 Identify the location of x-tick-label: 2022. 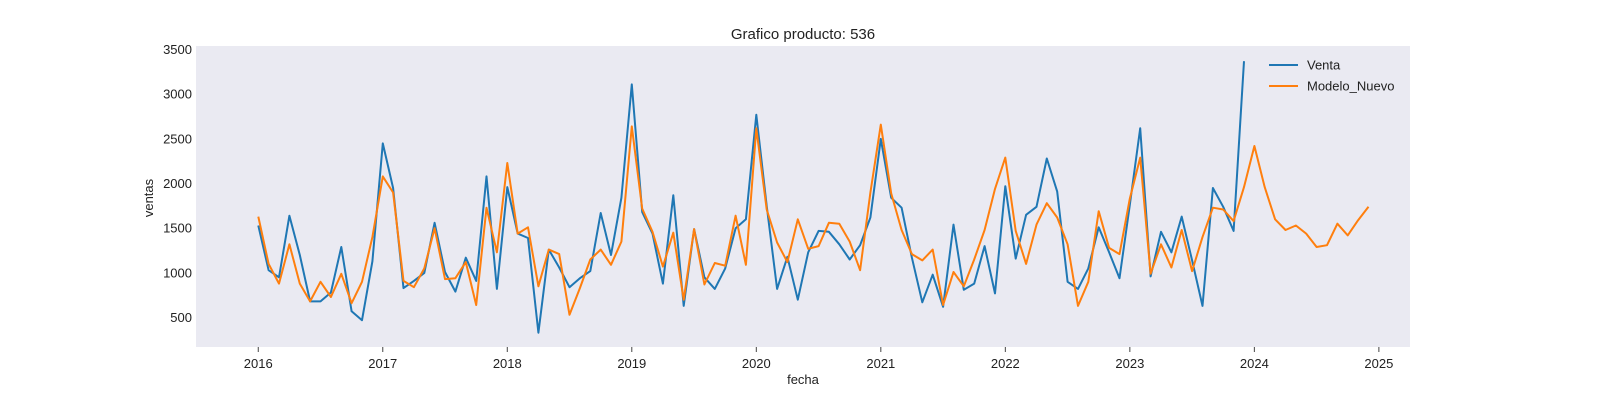
(1005, 363).